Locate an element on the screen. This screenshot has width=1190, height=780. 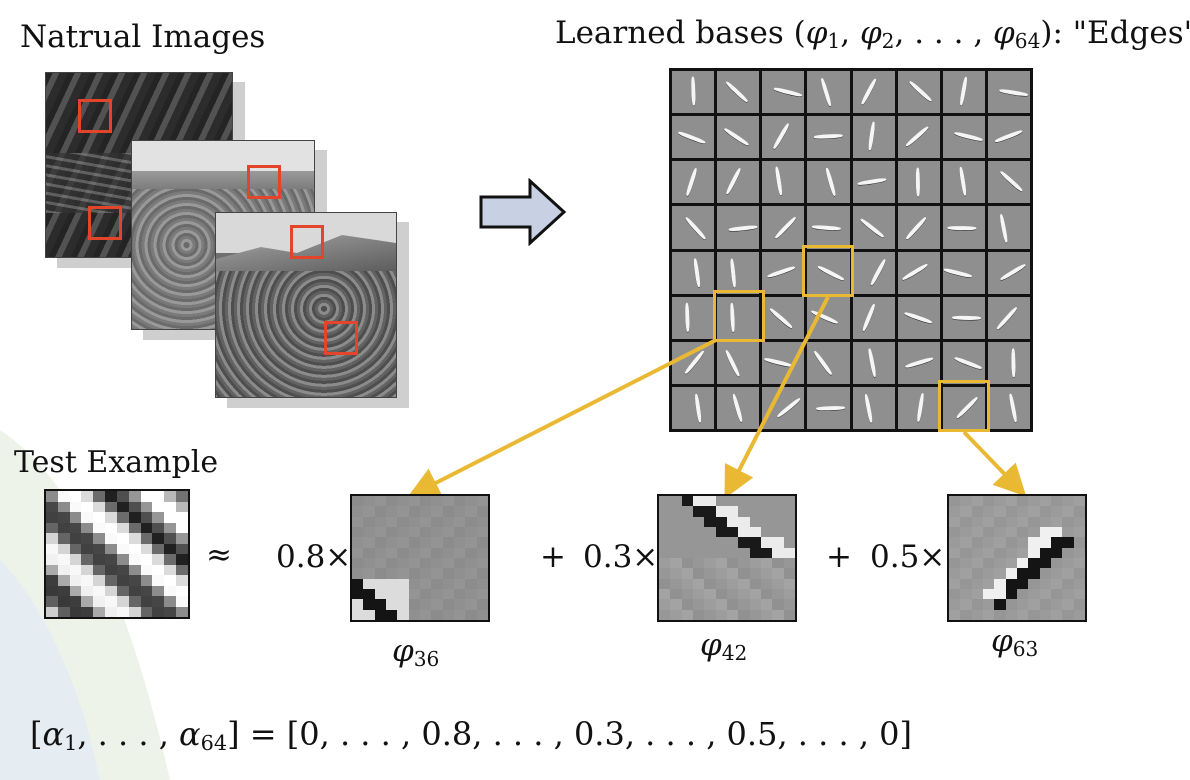
natural-images-title: Natrual Images is located at coordinates (143, 37).